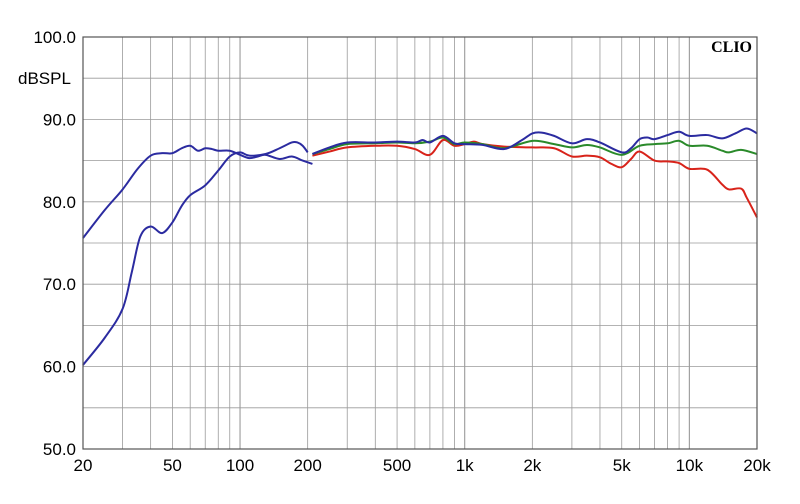 Image resolution: width=800 pixels, height=504 pixels. I want to click on x-tick-label: 20, so click(83, 465).